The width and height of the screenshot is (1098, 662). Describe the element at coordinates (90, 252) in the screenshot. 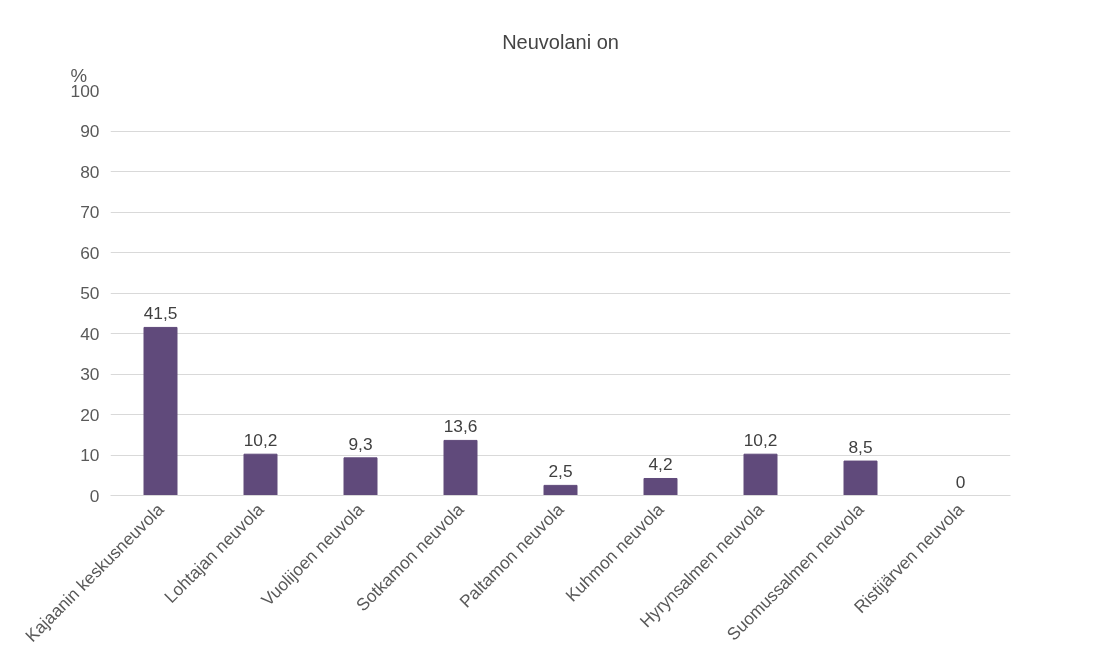

I see `y-tick-label: 60` at that location.